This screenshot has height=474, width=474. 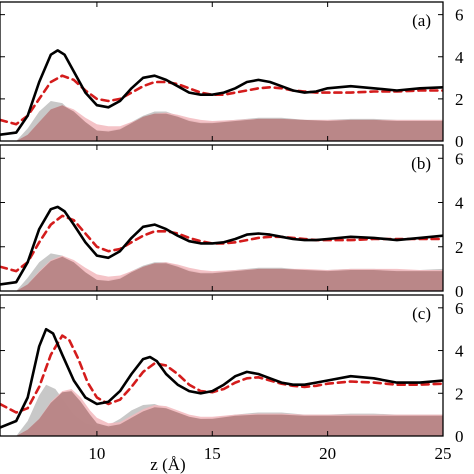 What do you see at coordinates (221, 100) in the screenshot?
I see `series-red-dashed` at bounding box center [221, 100].